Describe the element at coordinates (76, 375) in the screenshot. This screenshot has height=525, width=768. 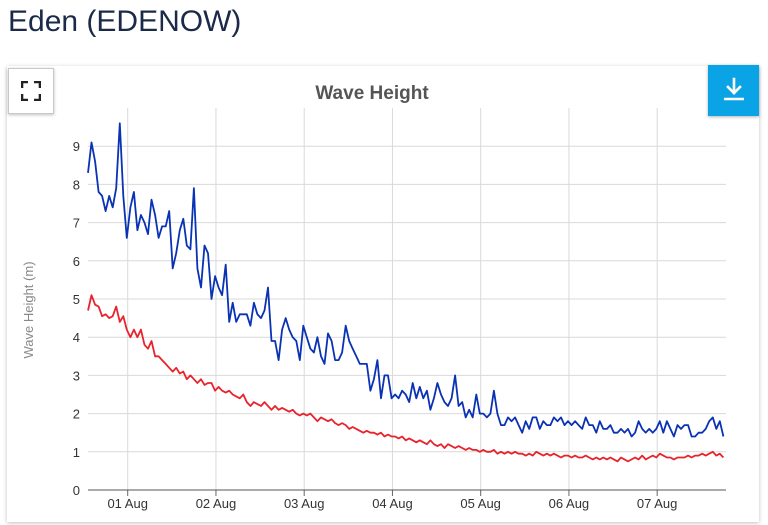
I see `y-tick-label: 3` at that location.